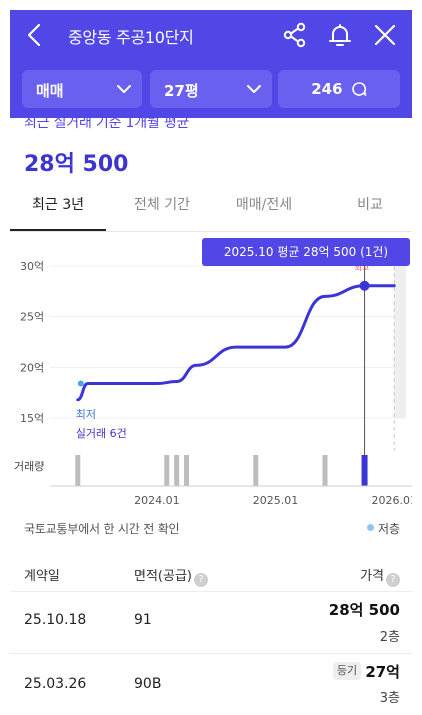 The width and height of the screenshot is (422, 715). What do you see at coordinates (102, 529) in the screenshot?
I see `source-note: 국토교통부에서 한 시간 전 확인` at bounding box center [102, 529].